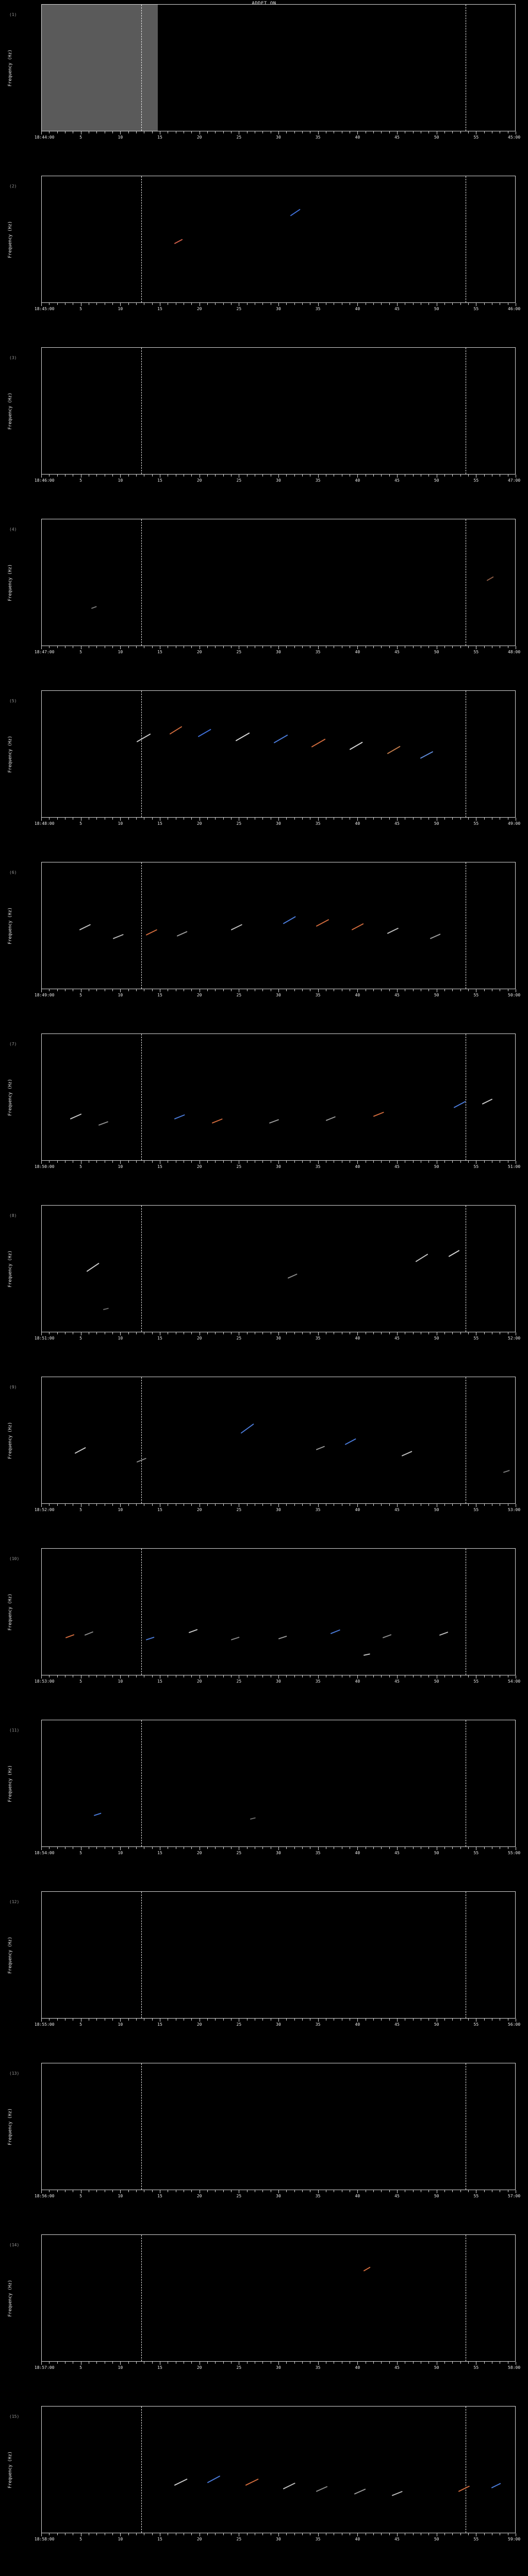 The image size is (528, 2576). What do you see at coordinates (45, 1338) in the screenshot?
I see `x-axis-tick-label: 18:51:00` at bounding box center [45, 1338].